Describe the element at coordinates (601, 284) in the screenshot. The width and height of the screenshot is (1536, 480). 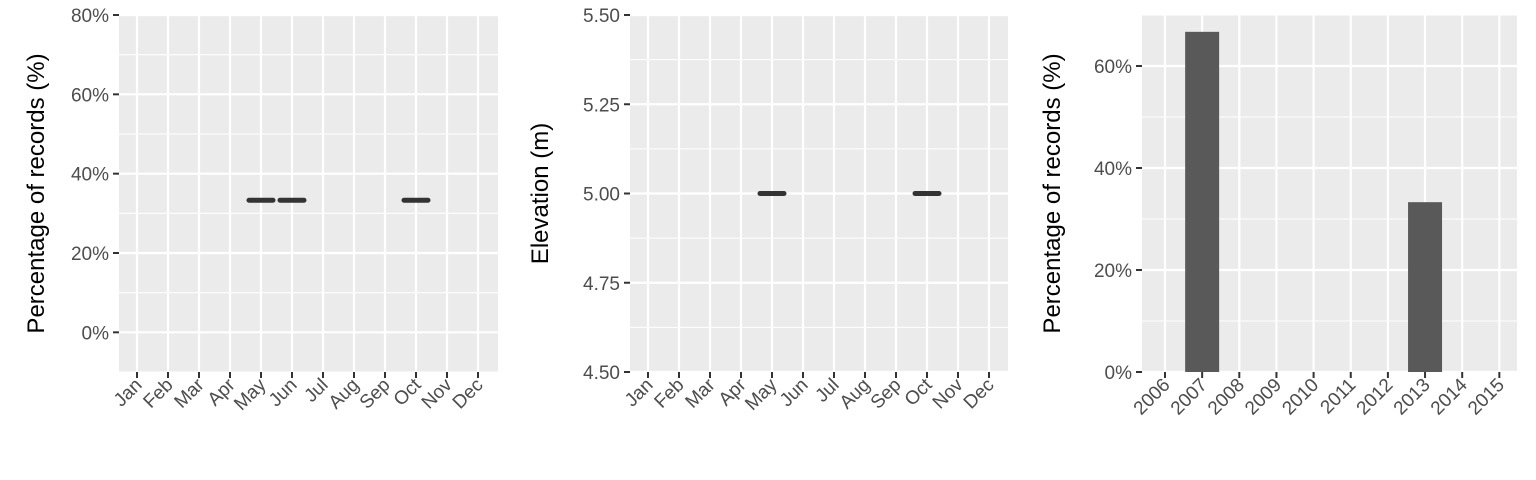
I see `y-tick-label: 4.75` at that location.